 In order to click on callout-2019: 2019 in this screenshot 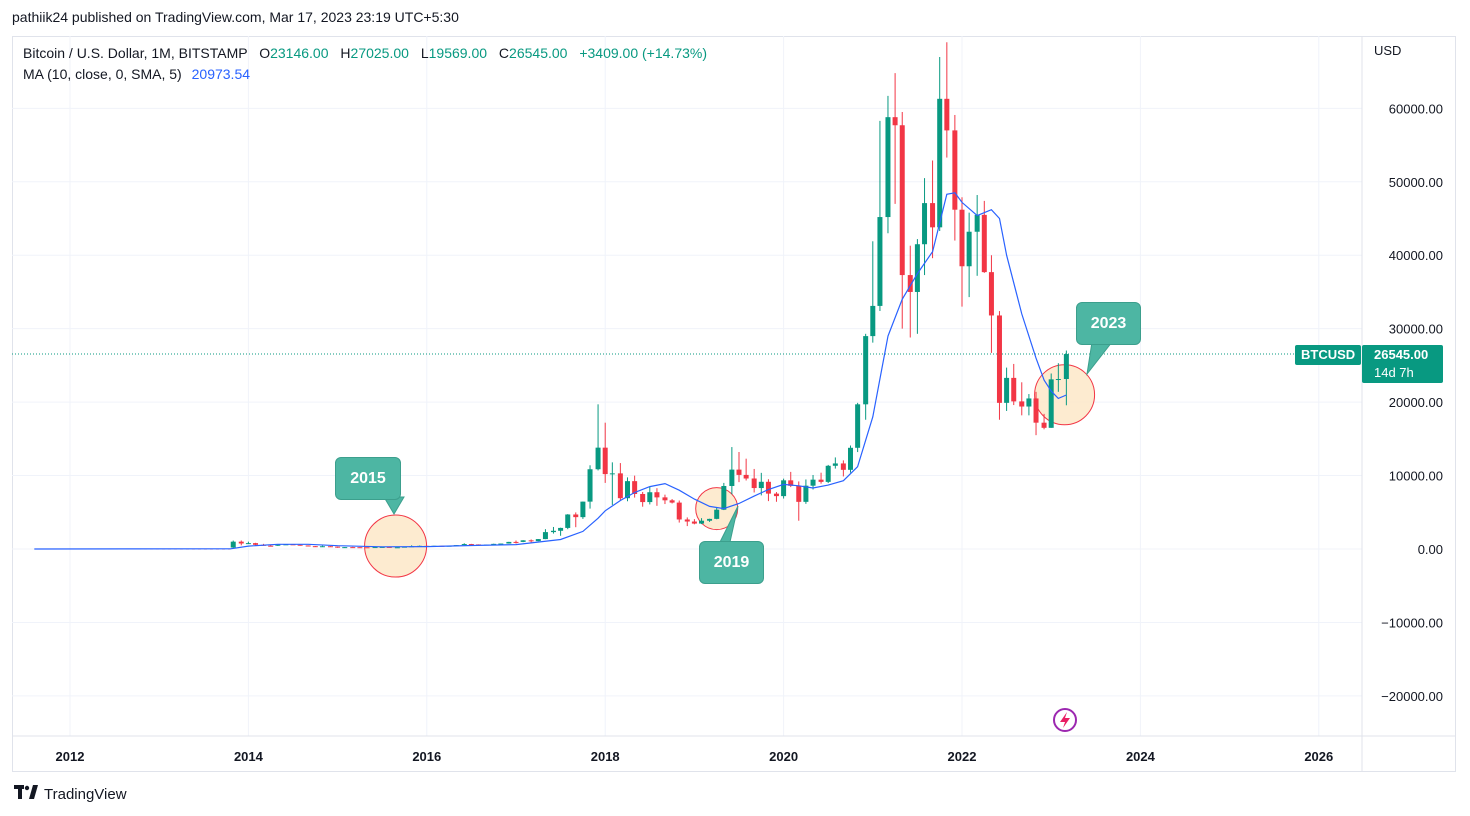, I will do `click(731, 562)`.